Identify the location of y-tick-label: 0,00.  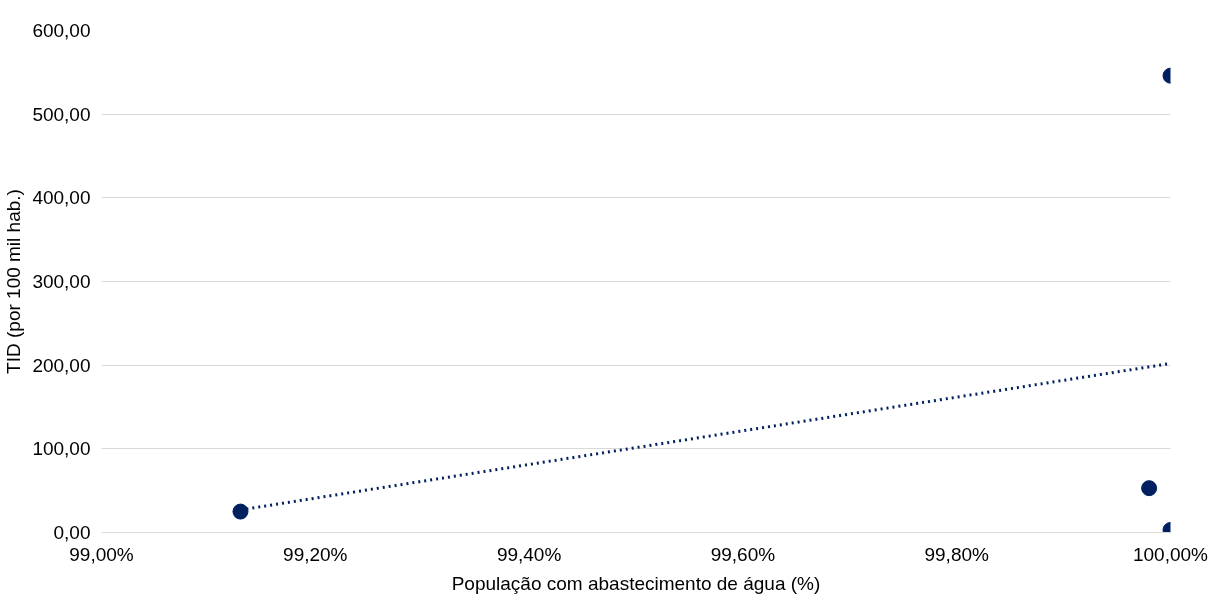
(72, 532).